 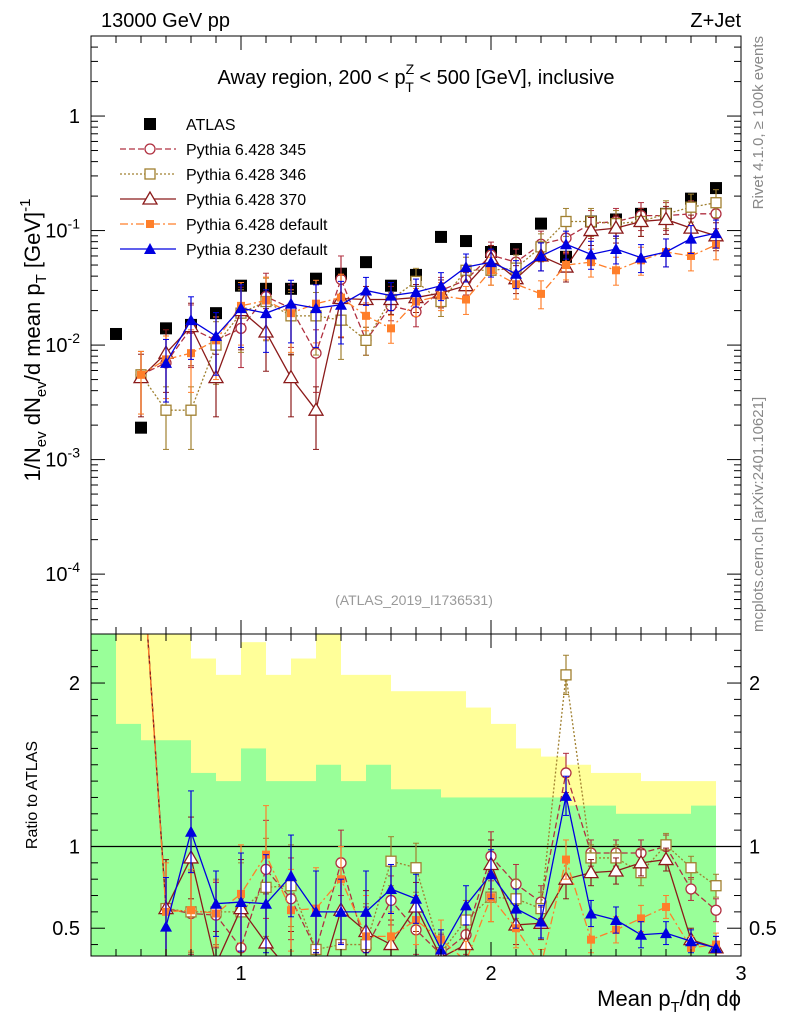 What do you see at coordinates (246, 200) in the screenshot?
I see `legend-label-p370: Pythia 6.428 370` at bounding box center [246, 200].